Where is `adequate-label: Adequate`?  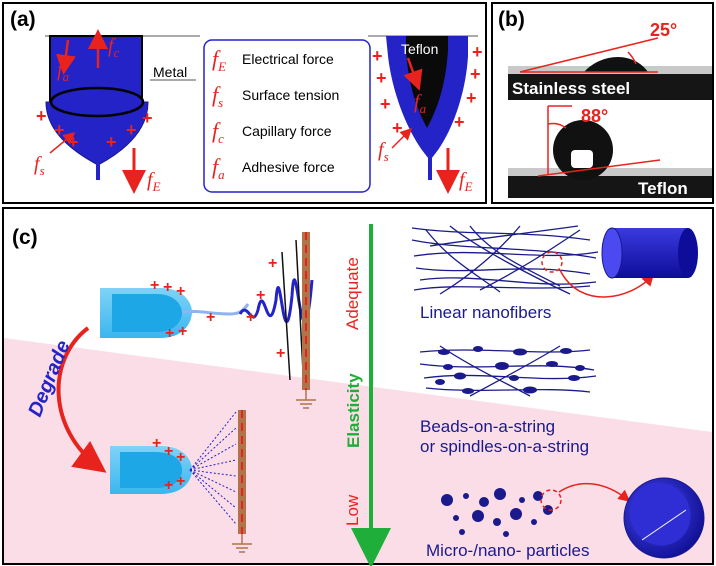 adequate-label: Adequate is located at coordinates (352, 293).